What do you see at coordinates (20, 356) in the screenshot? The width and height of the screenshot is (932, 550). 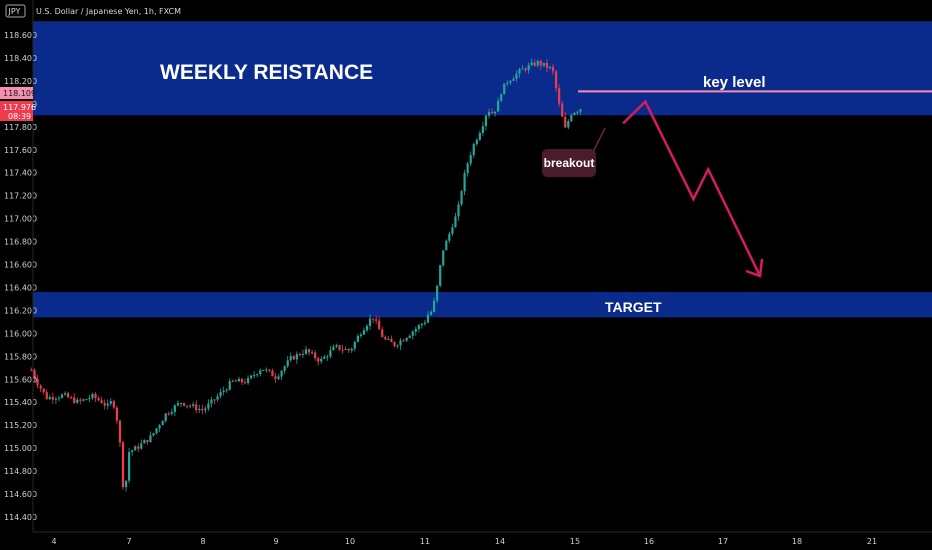 I see `y-tick-label: 115.800` at bounding box center [20, 356].